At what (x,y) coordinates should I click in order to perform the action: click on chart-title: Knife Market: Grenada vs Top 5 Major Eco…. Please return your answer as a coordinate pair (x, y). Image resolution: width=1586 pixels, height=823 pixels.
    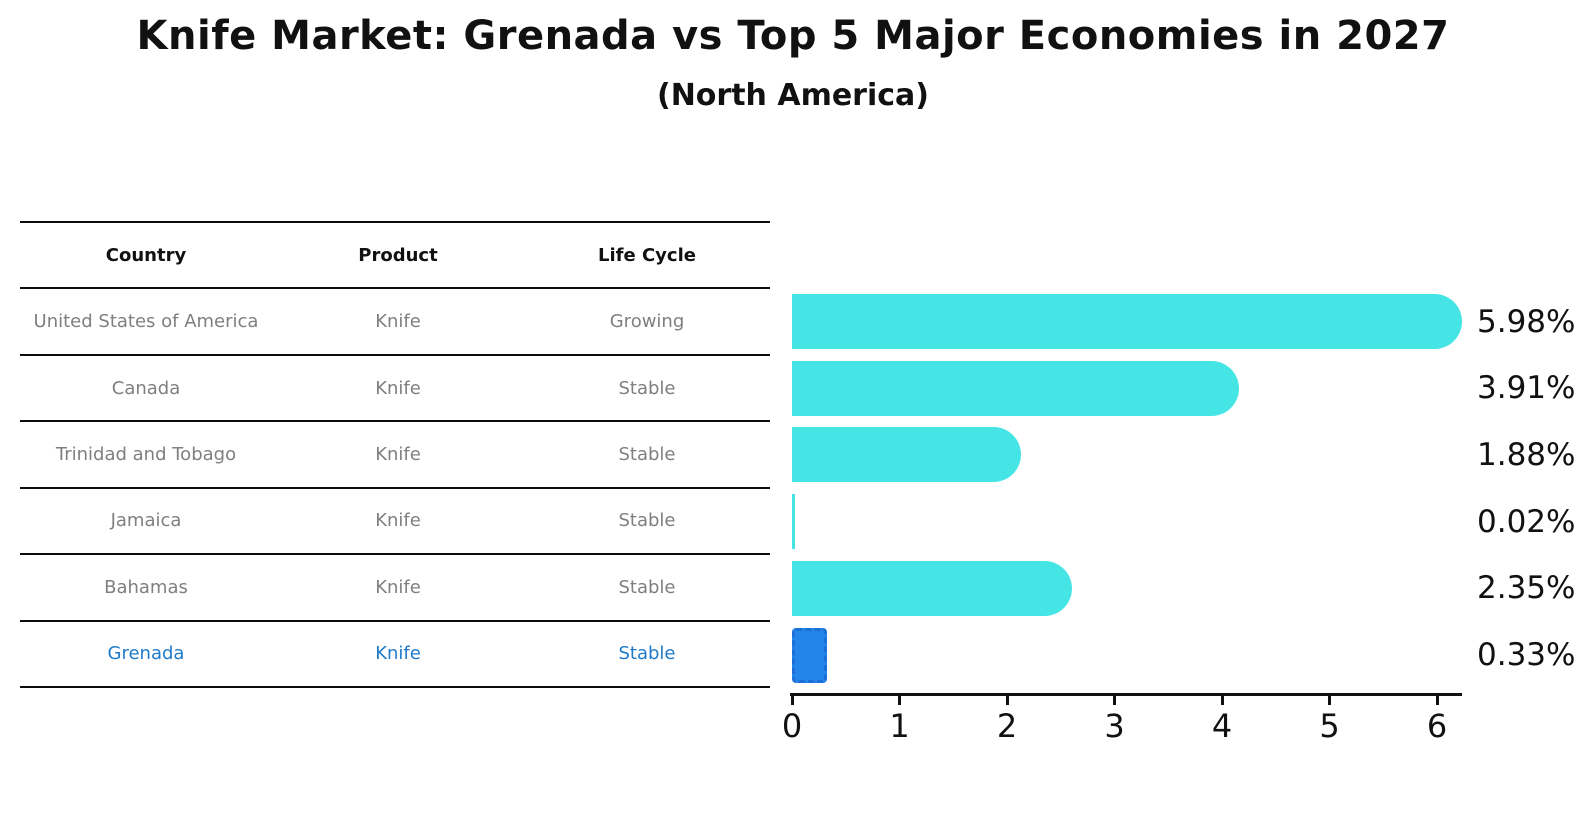
    Looking at the image, I should click on (793, 36).